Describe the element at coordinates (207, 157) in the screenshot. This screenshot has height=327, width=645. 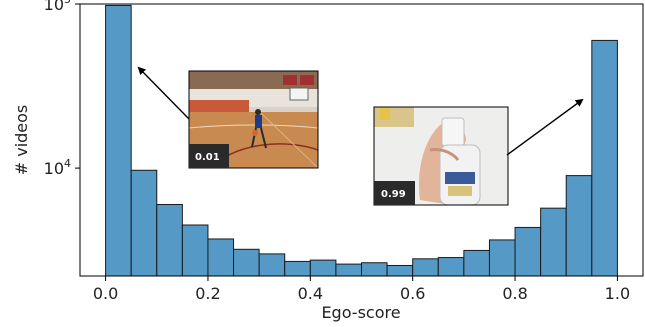
I see `thumbnail-score-label: 0.01` at that location.